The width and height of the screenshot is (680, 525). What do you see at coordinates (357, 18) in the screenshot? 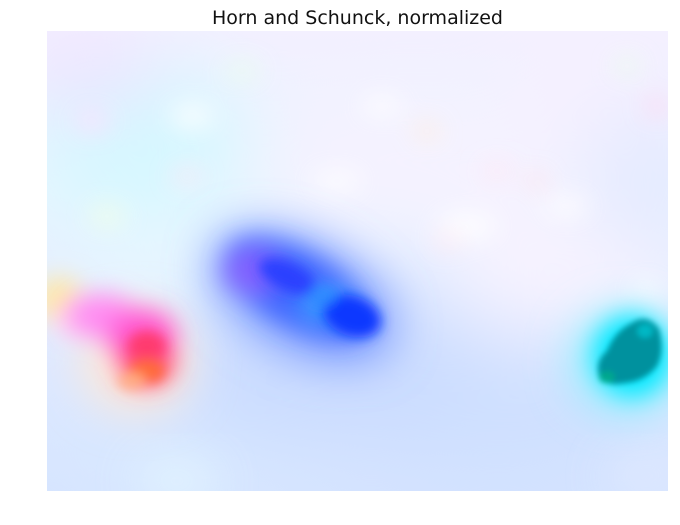
I see `figure-title: Horn and Schunck, normalized` at bounding box center [357, 18].